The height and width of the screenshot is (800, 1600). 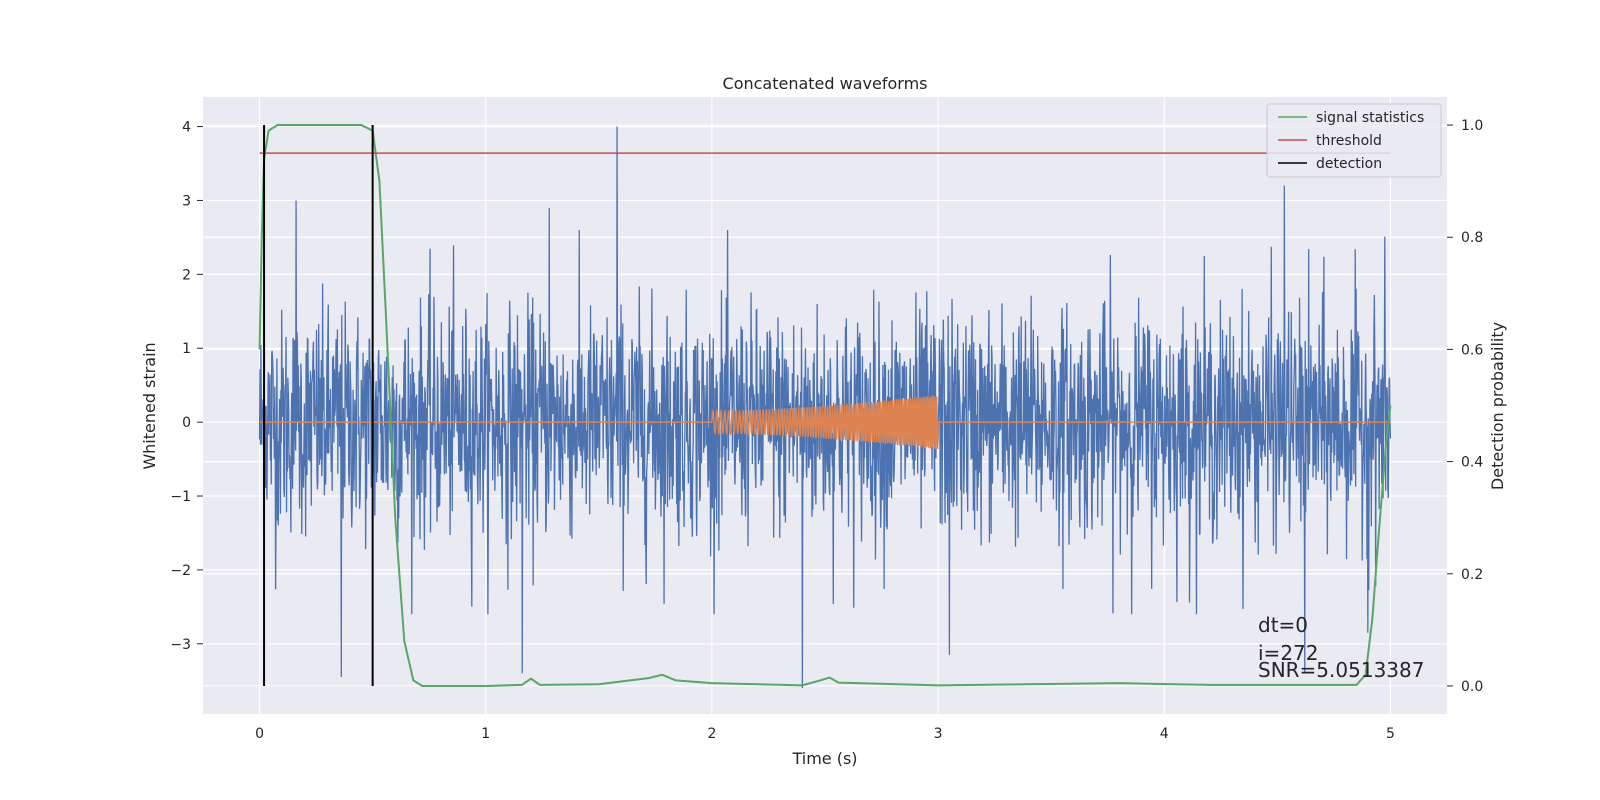 What do you see at coordinates (1472, 126) in the screenshot?
I see `y2-tick-label: 1.0` at bounding box center [1472, 126].